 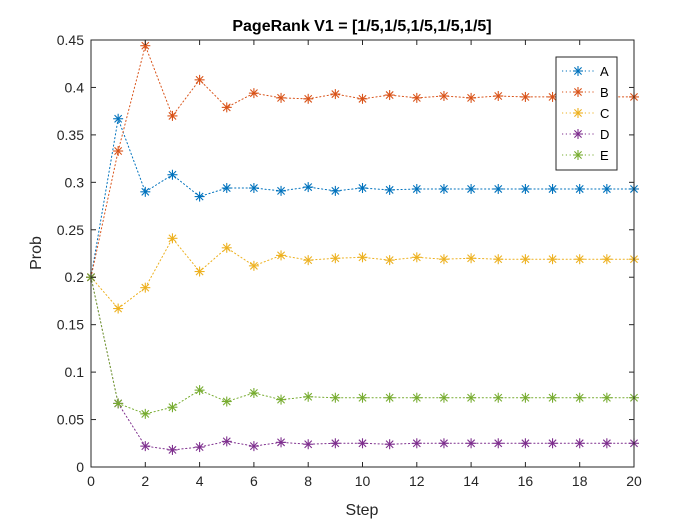 What do you see at coordinates (75, 87) in the screenshot?
I see `y-tick-label: 0.4` at bounding box center [75, 87].